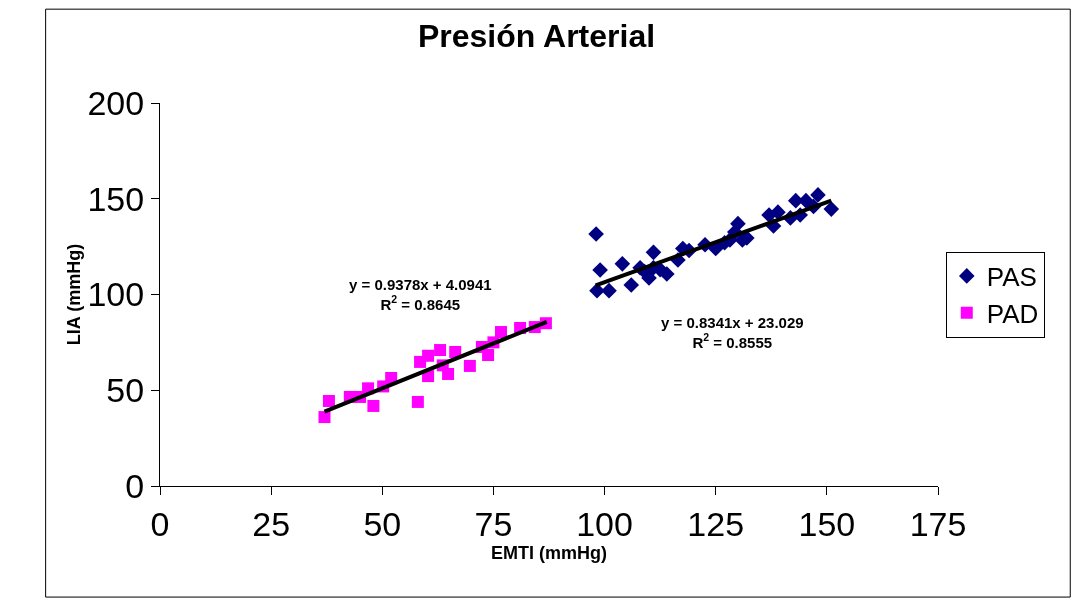 The width and height of the screenshot is (1073, 600). Describe the element at coordinates (382, 523) in the screenshot. I see `x-tick-label: 50` at that location.